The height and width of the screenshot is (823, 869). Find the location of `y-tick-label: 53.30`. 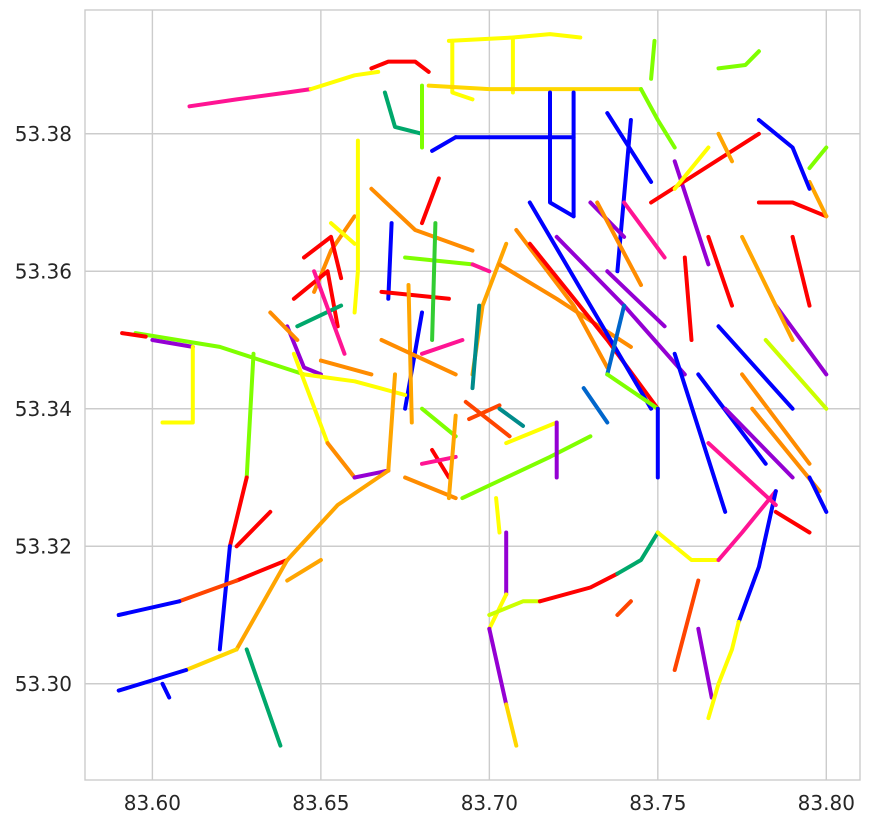

y-tick-label: 53.30 is located at coordinates (43, 684).